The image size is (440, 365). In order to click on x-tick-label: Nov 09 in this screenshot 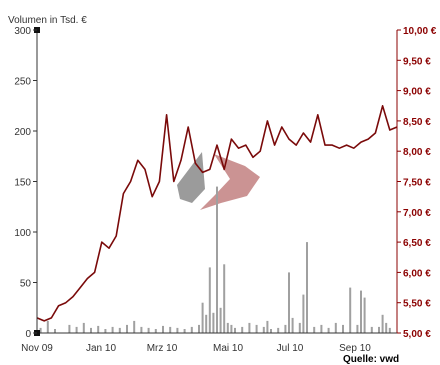, I will do `click(37, 348)`.